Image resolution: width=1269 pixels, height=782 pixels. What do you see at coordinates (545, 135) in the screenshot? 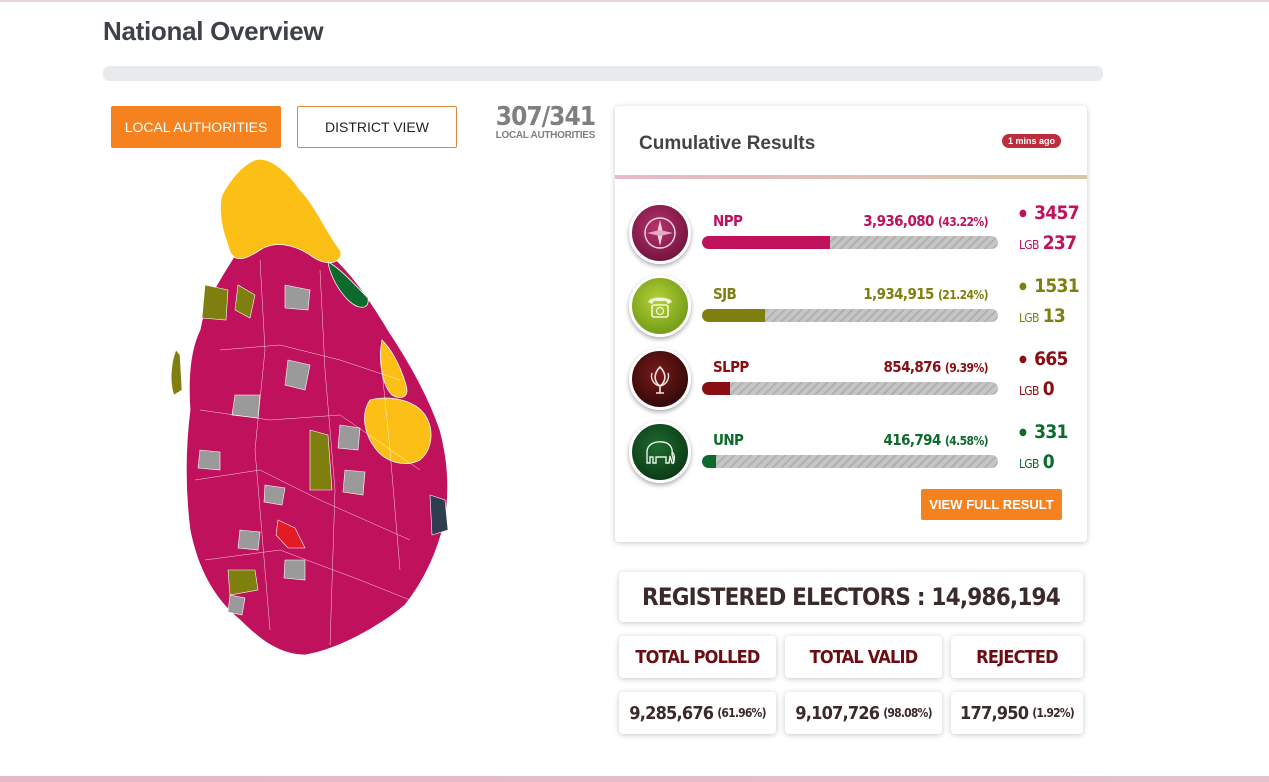
I see `counted-label: LOCAL AUTHORITIES` at bounding box center [545, 135].